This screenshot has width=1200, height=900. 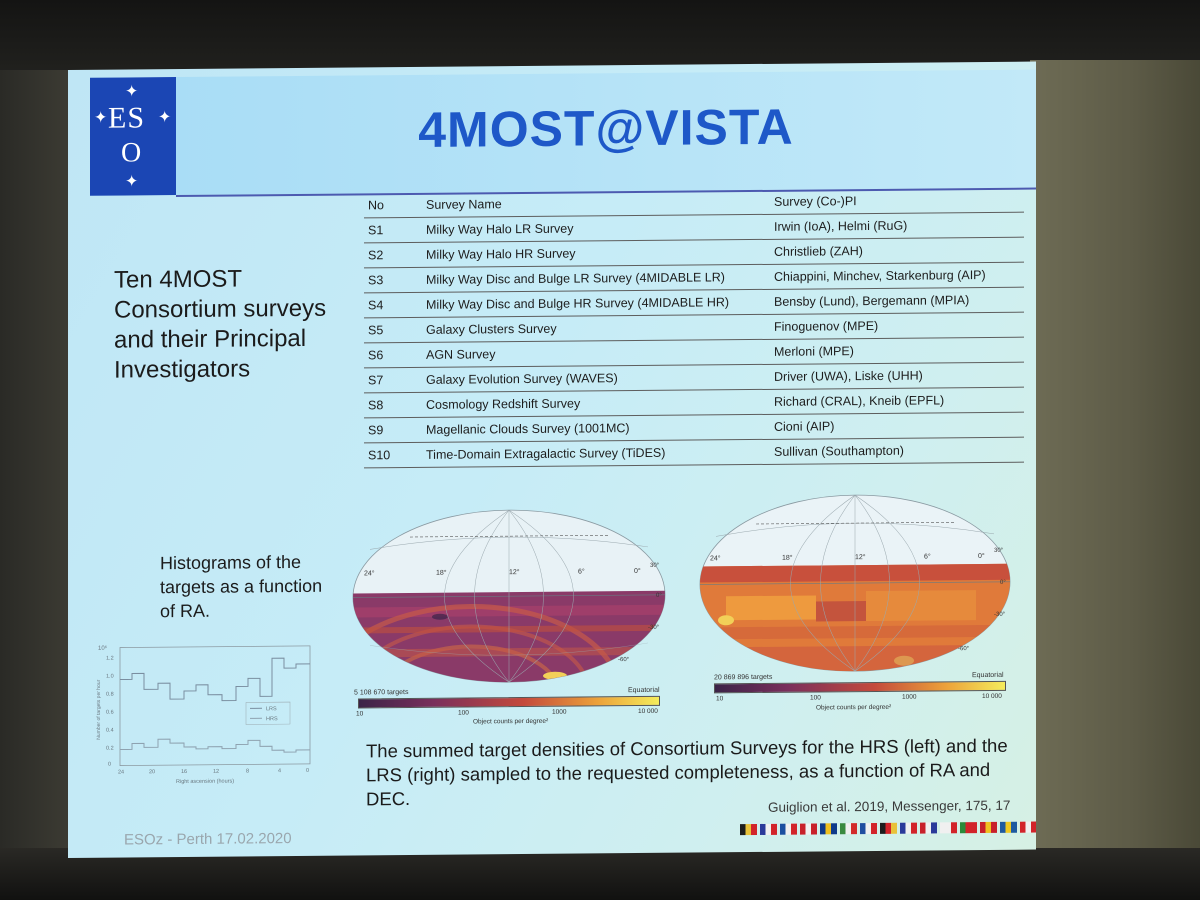 What do you see at coordinates (503, 404) in the screenshot?
I see `survey-name: Cosmology Redshift Survey` at bounding box center [503, 404].